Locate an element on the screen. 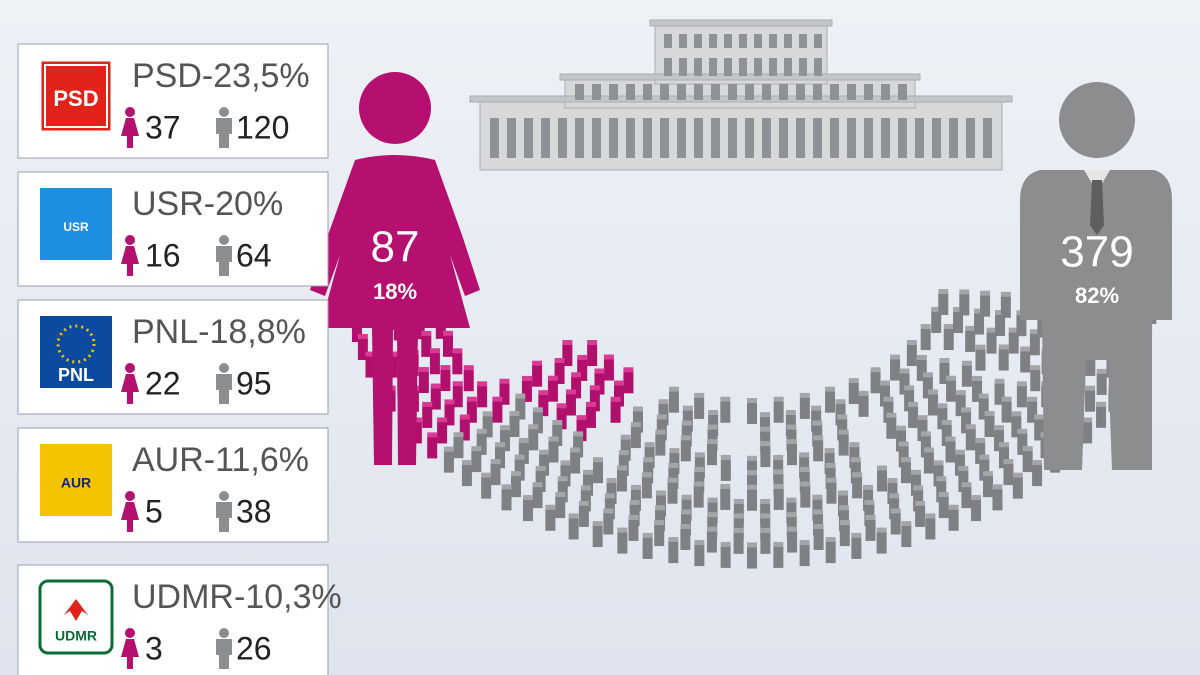  party-line: PSD-23,5% is located at coordinates (221, 76).